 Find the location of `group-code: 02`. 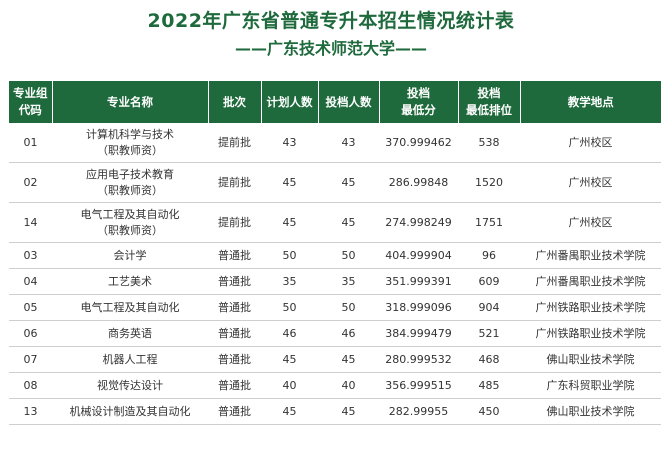

group-code: 02 is located at coordinates (30, 182).